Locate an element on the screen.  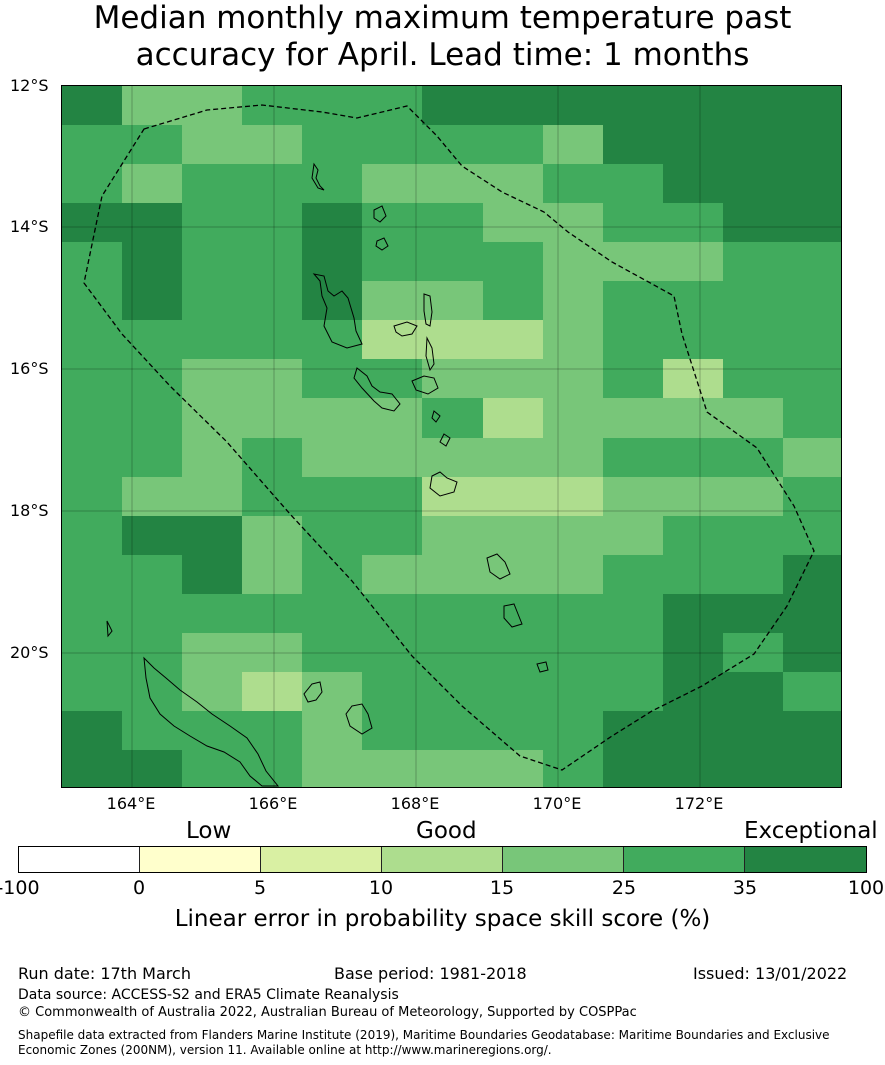
legend-exceptional-label: Exceptional is located at coordinates (811, 831).